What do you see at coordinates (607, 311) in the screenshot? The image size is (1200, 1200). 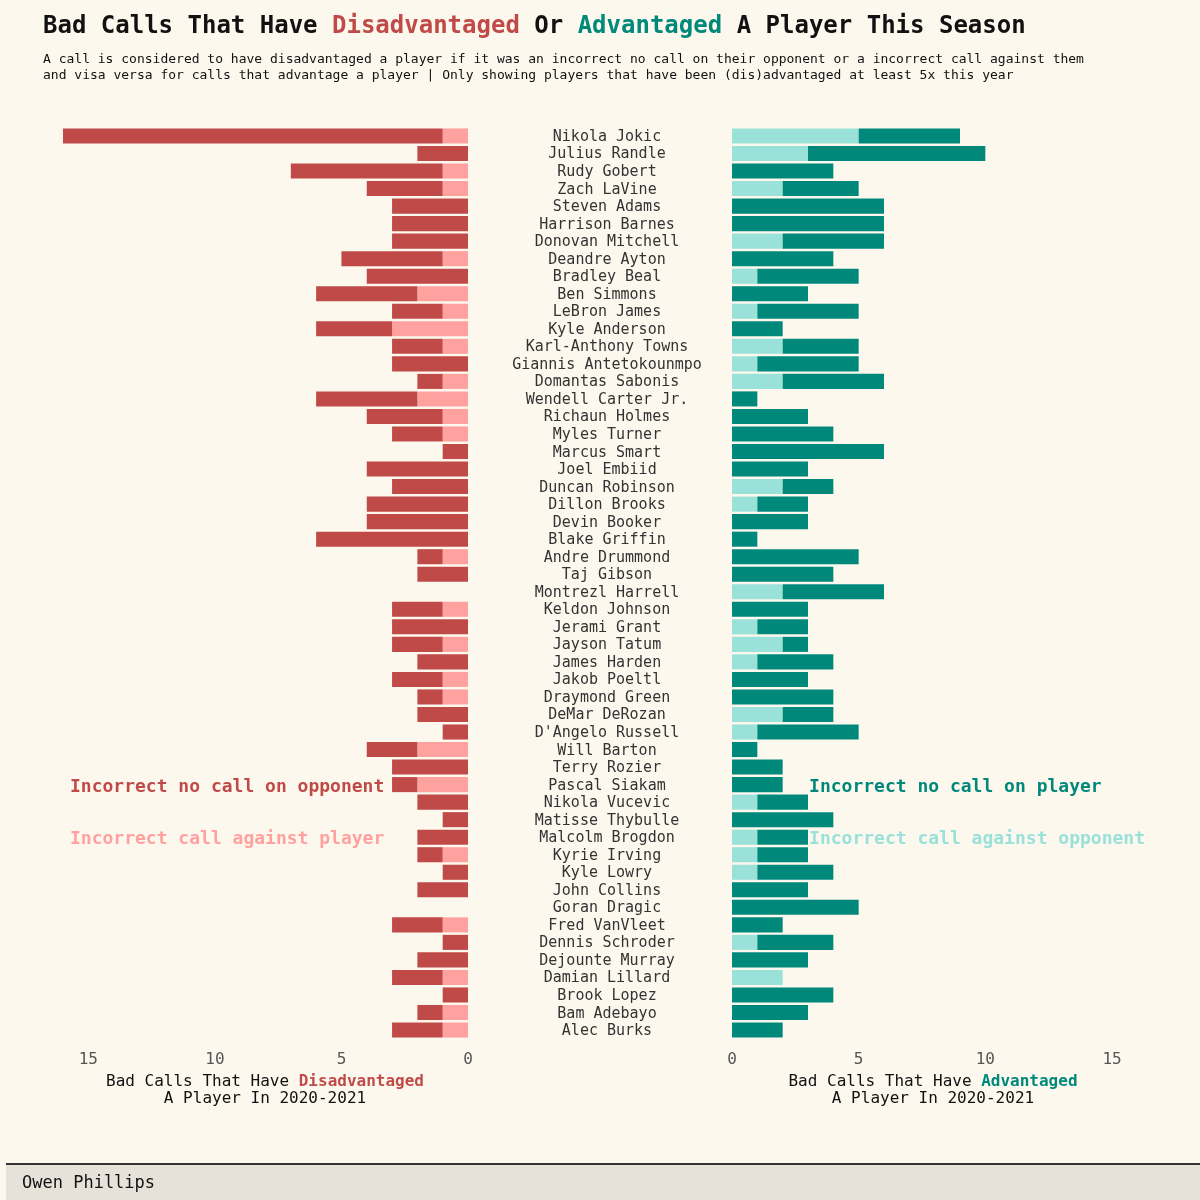 I see `y-tick-label: LeBron James` at bounding box center [607, 311].